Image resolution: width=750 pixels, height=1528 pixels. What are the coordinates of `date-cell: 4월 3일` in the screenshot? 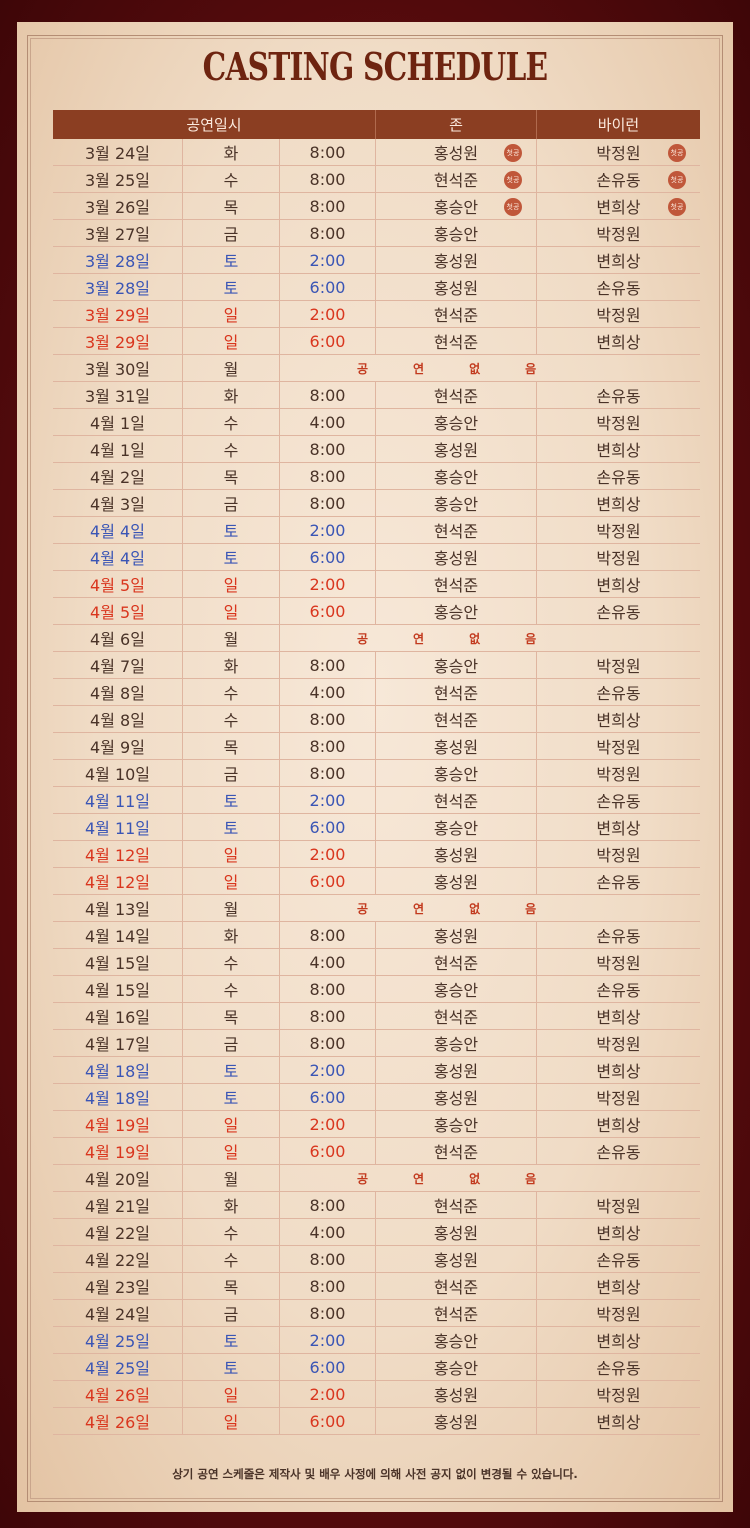 It's located at (118, 503).